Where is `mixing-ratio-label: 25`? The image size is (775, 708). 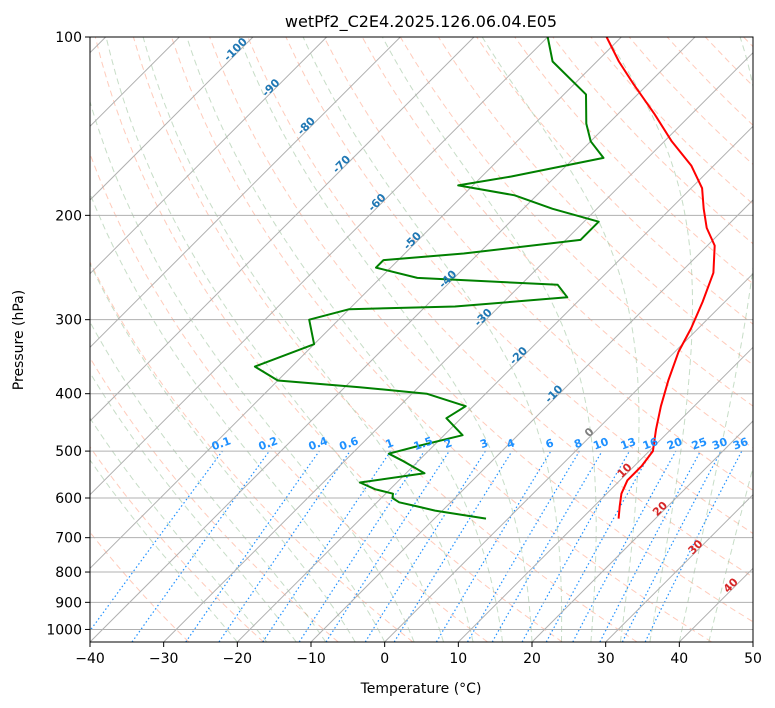
mixing-ratio-label: 25 is located at coordinates (699, 443).